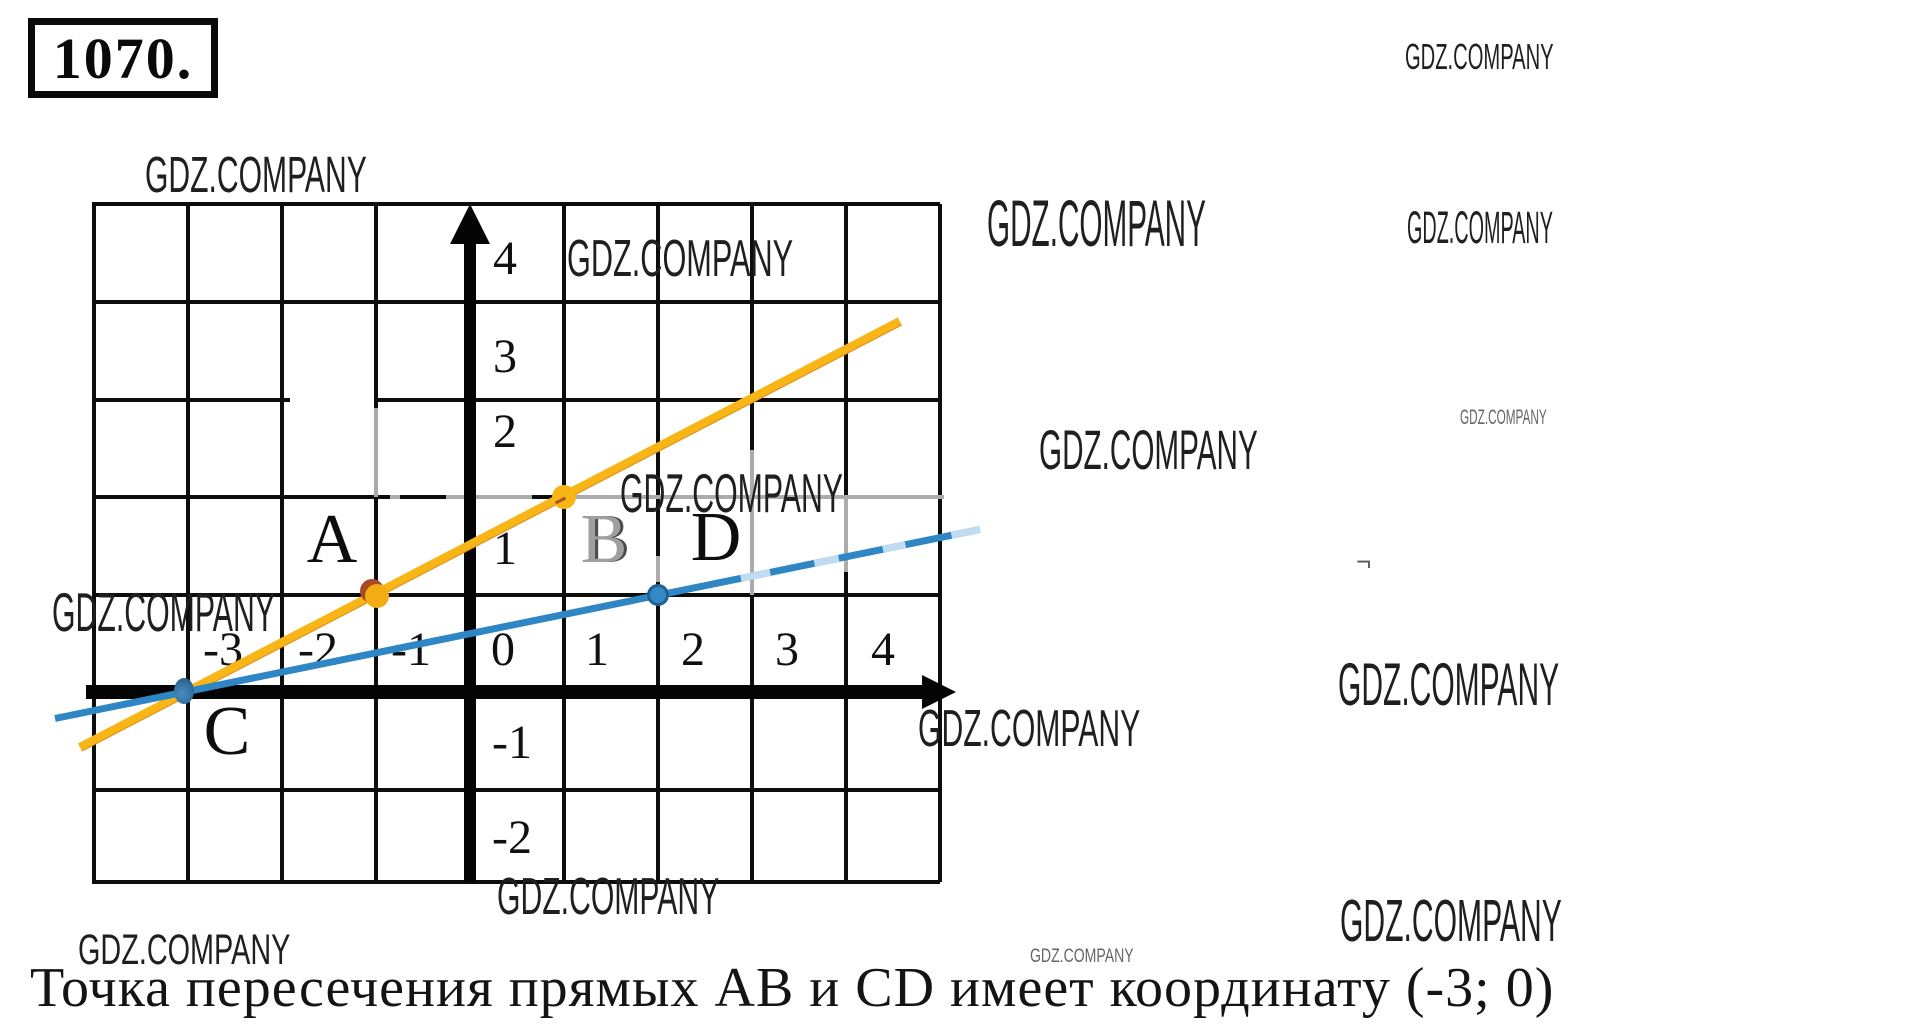 The height and width of the screenshot is (1031, 1917). I want to click on problem-number: 1070., so click(123, 58).